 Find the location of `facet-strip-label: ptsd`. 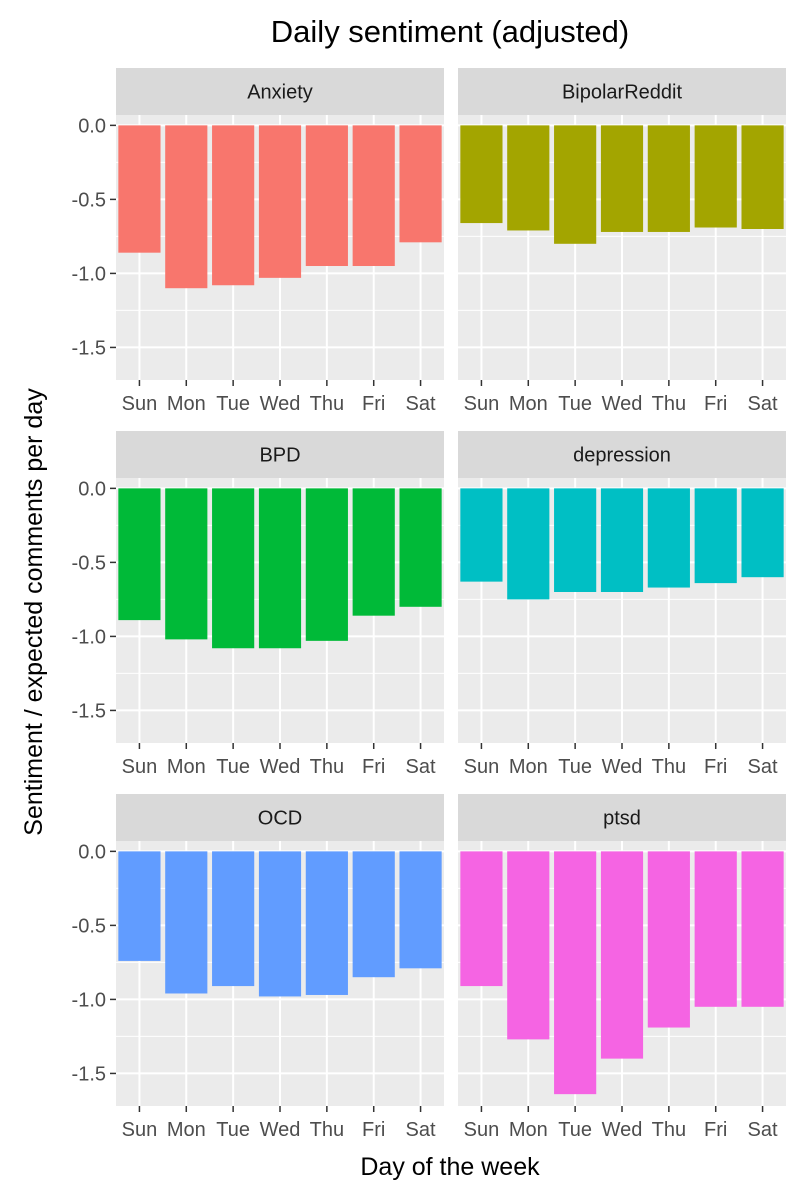

facet-strip-label: ptsd is located at coordinates (622, 819).